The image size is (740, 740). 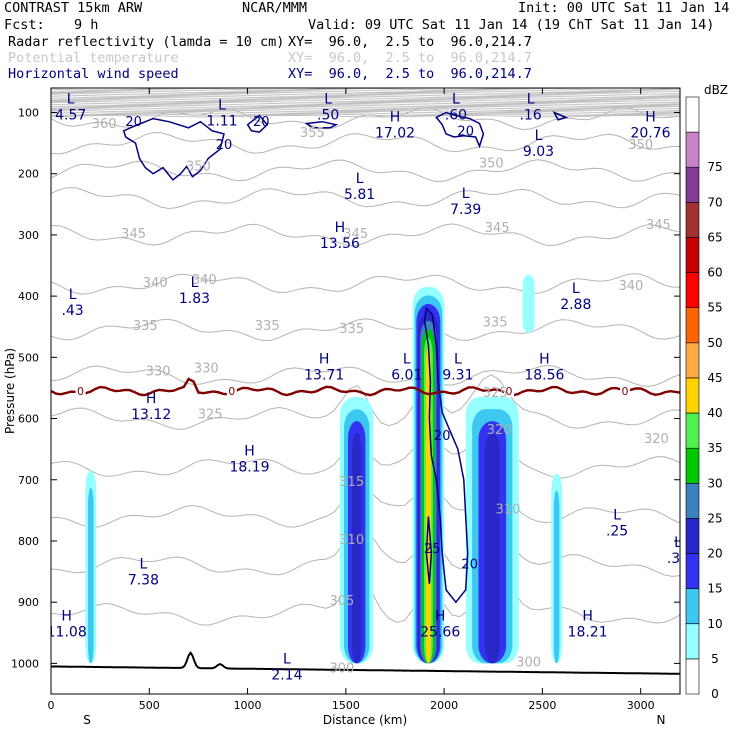 I want to click on colorbar-level-label: 50, so click(x=714, y=343).